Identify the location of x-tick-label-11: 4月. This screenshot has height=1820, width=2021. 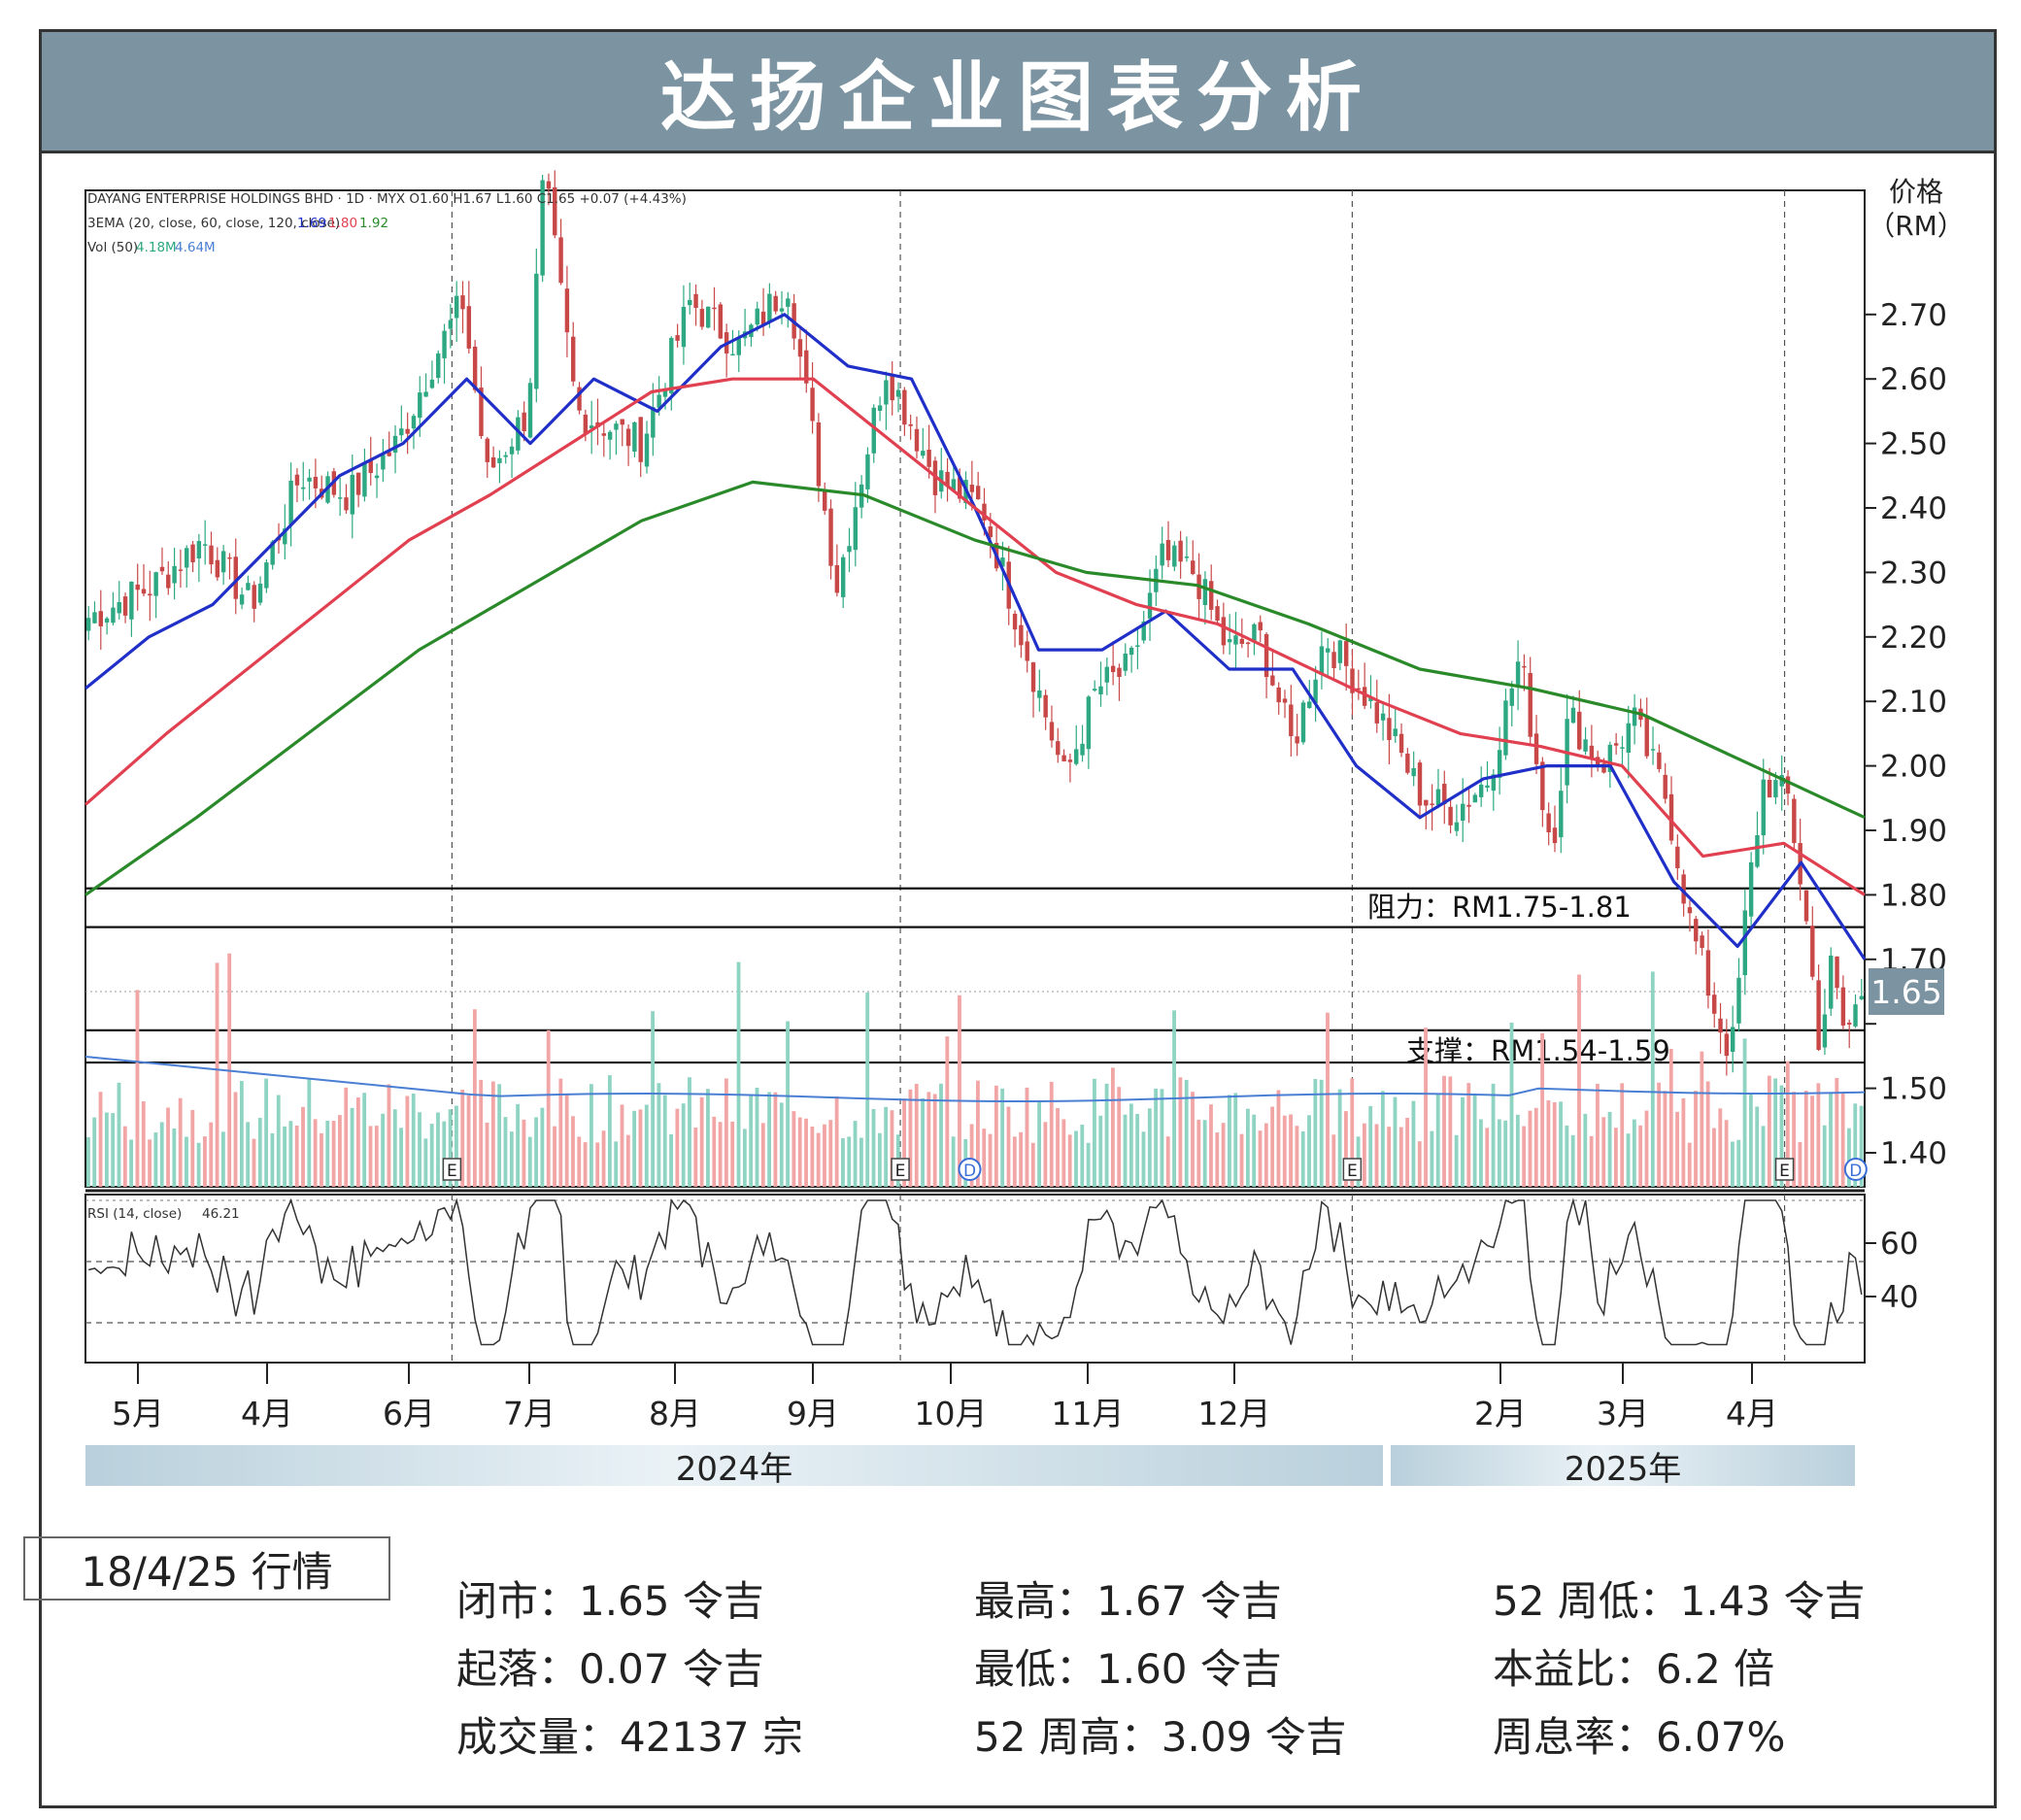
(1752, 1413).